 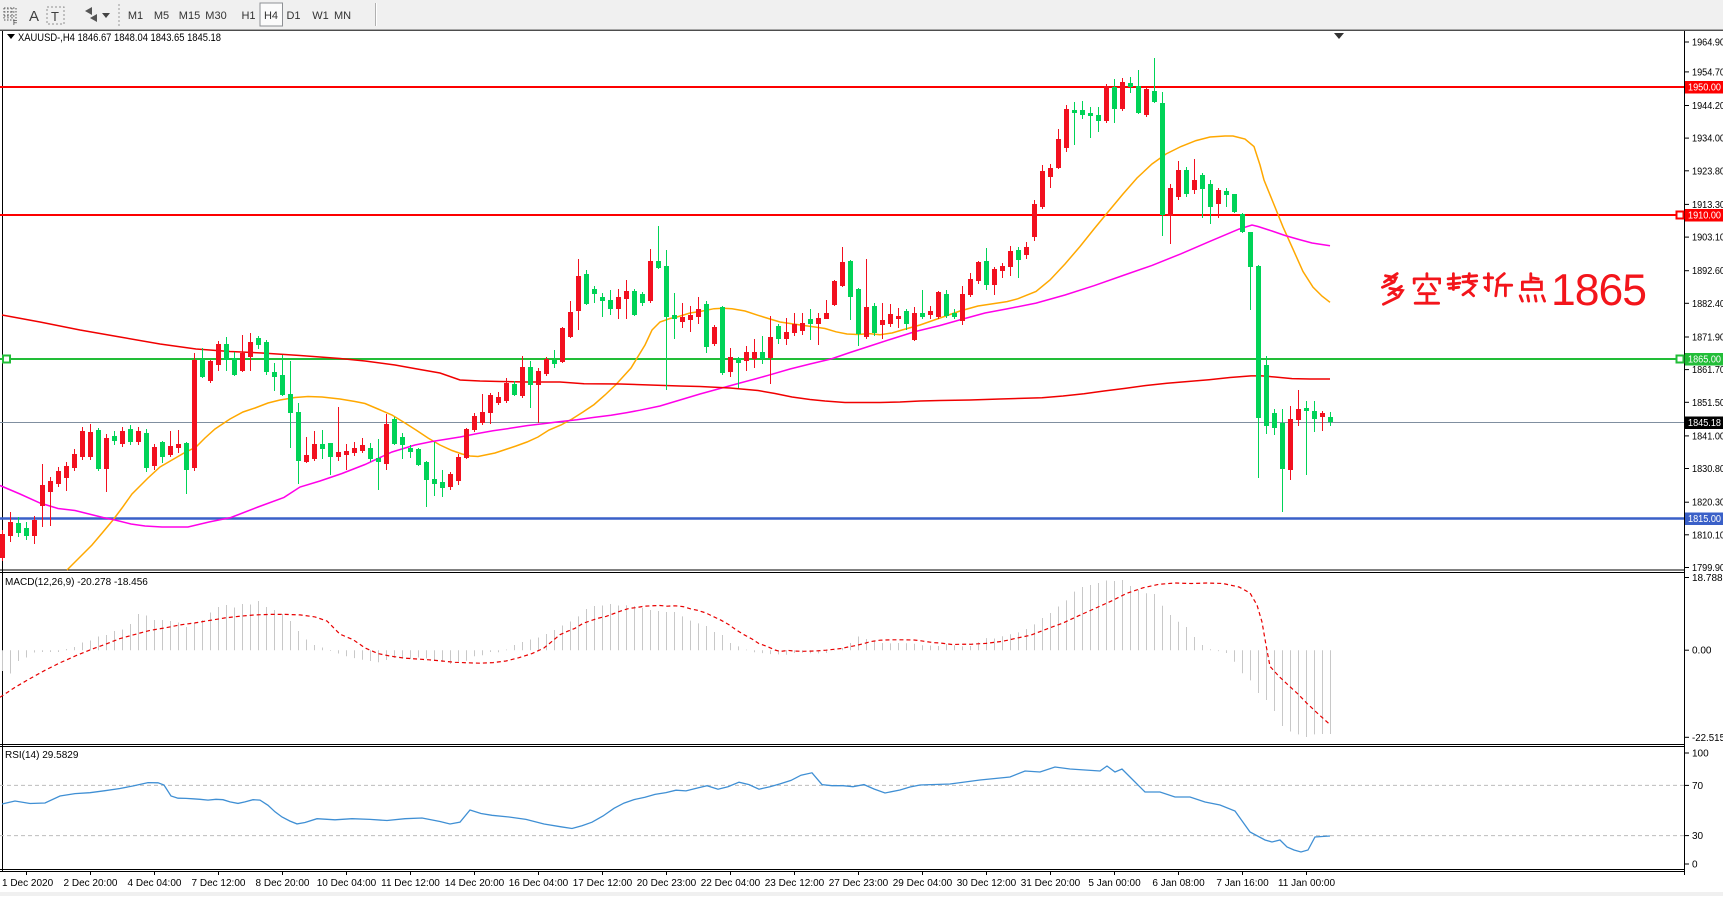 What do you see at coordinates (1704, 423) in the screenshot?
I see `svg-text: 1845.18` at bounding box center [1704, 423].